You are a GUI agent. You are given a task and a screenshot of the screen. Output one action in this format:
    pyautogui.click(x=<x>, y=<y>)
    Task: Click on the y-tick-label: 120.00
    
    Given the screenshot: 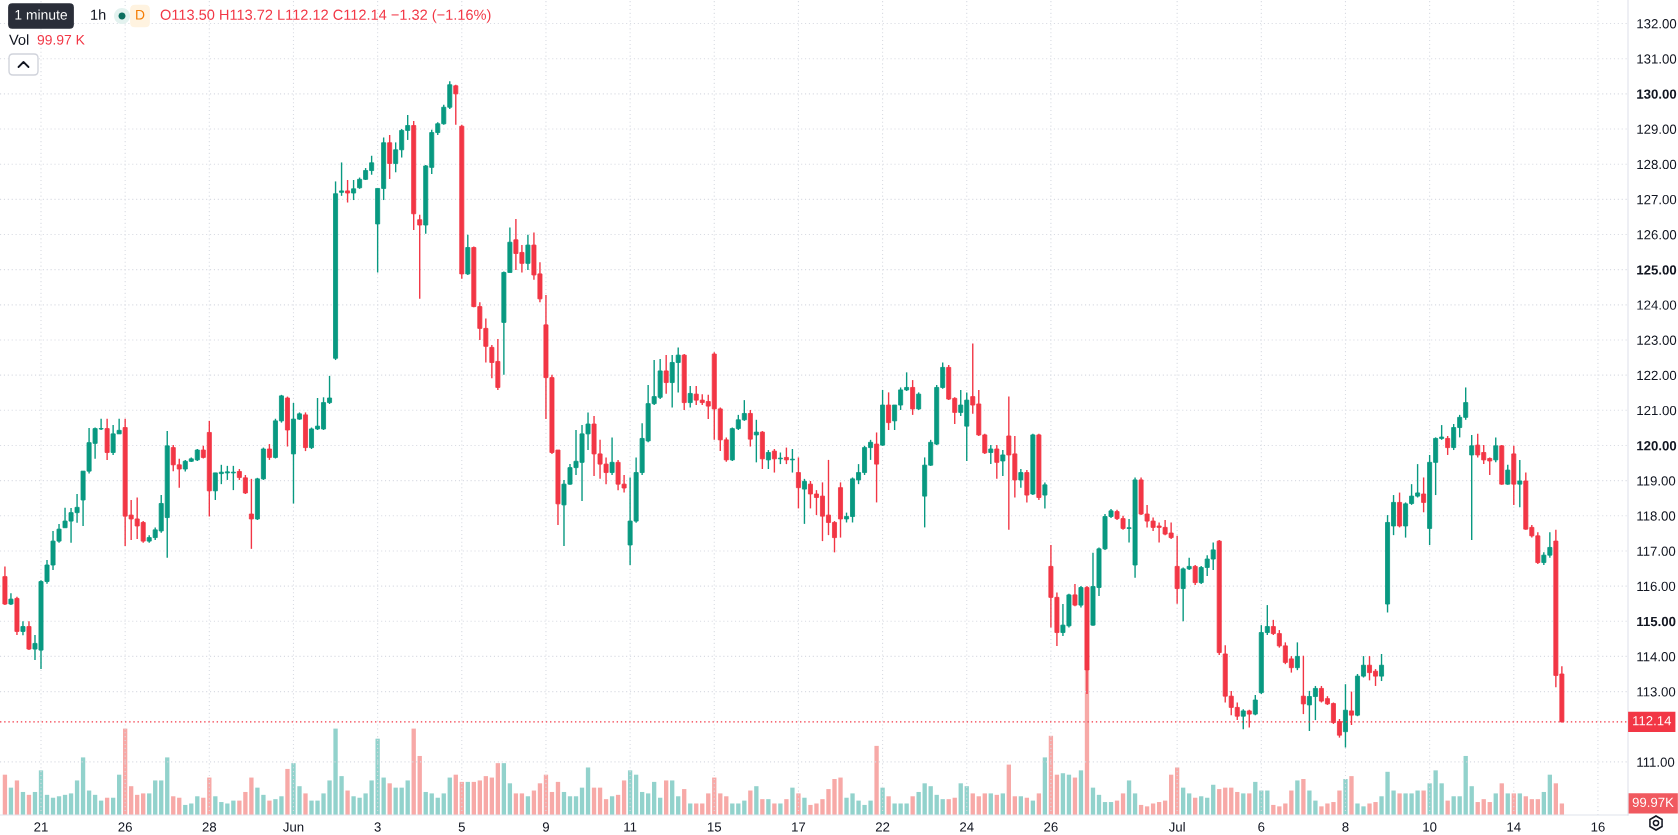 What is the action you would take?
    pyautogui.click(x=1657, y=446)
    